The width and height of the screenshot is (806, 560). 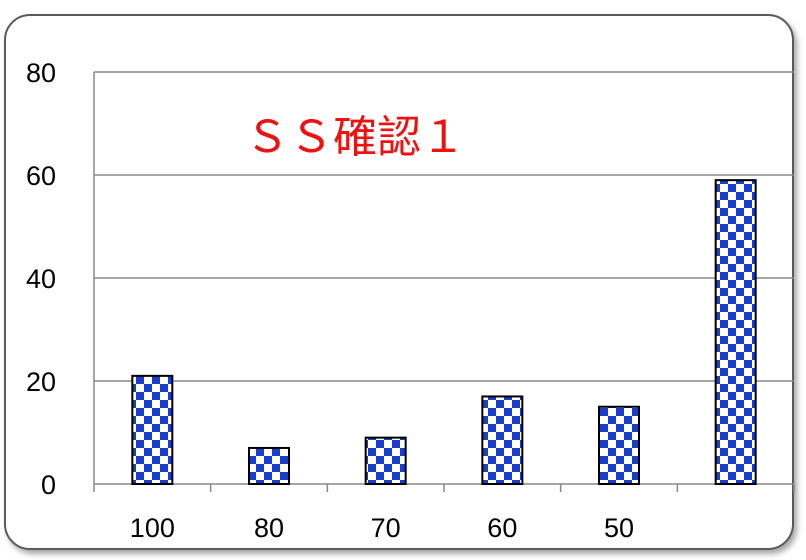 What do you see at coordinates (48, 485) in the screenshot?
I see `y-tick-label: 0` at bounding box center [48, 485].